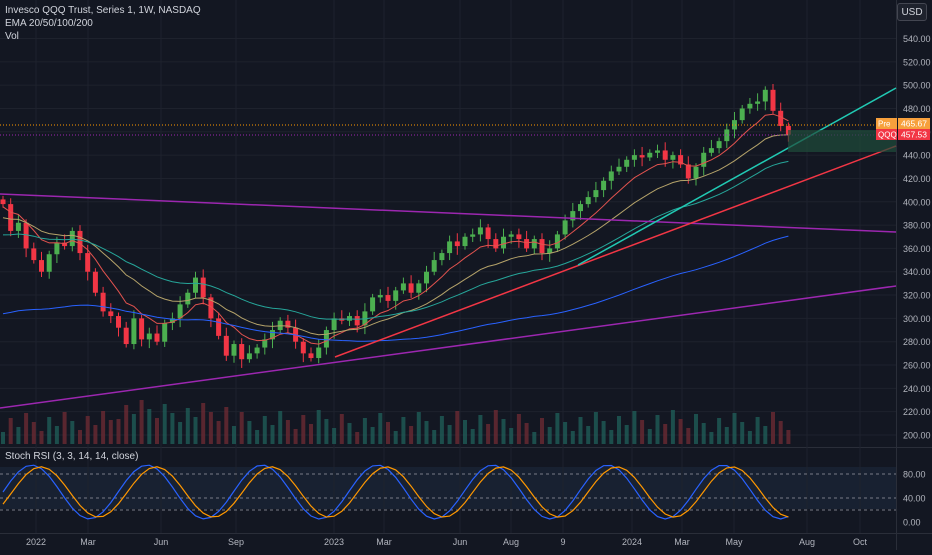  What do you see at coordinates (914, 475) in the screenshot?
I see `rsi-tick-label: 80.00` at bounding box center [914, 475].